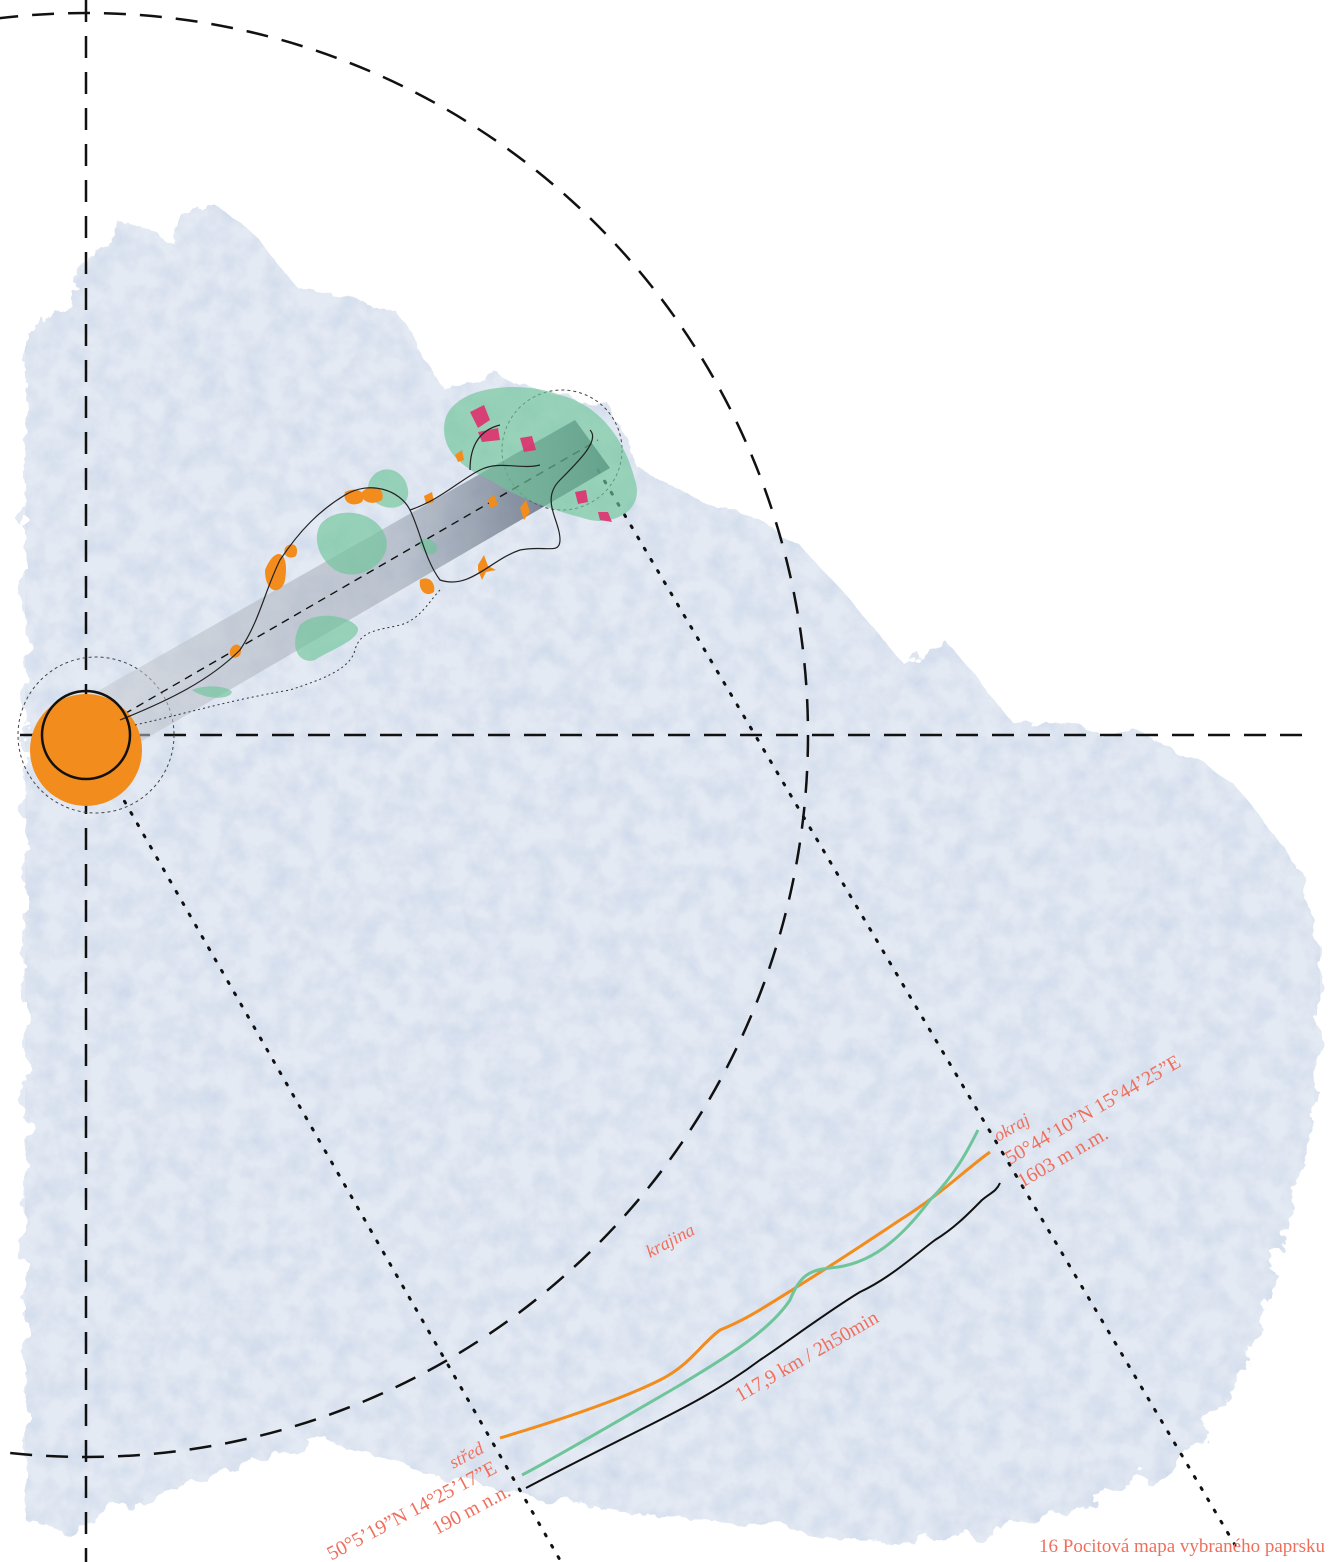  Describe the element at coordinates (1182, 1546) in the screenshot. I see `figure-caption: 16 Pocitová mapa vybraného paprsku` at that location.